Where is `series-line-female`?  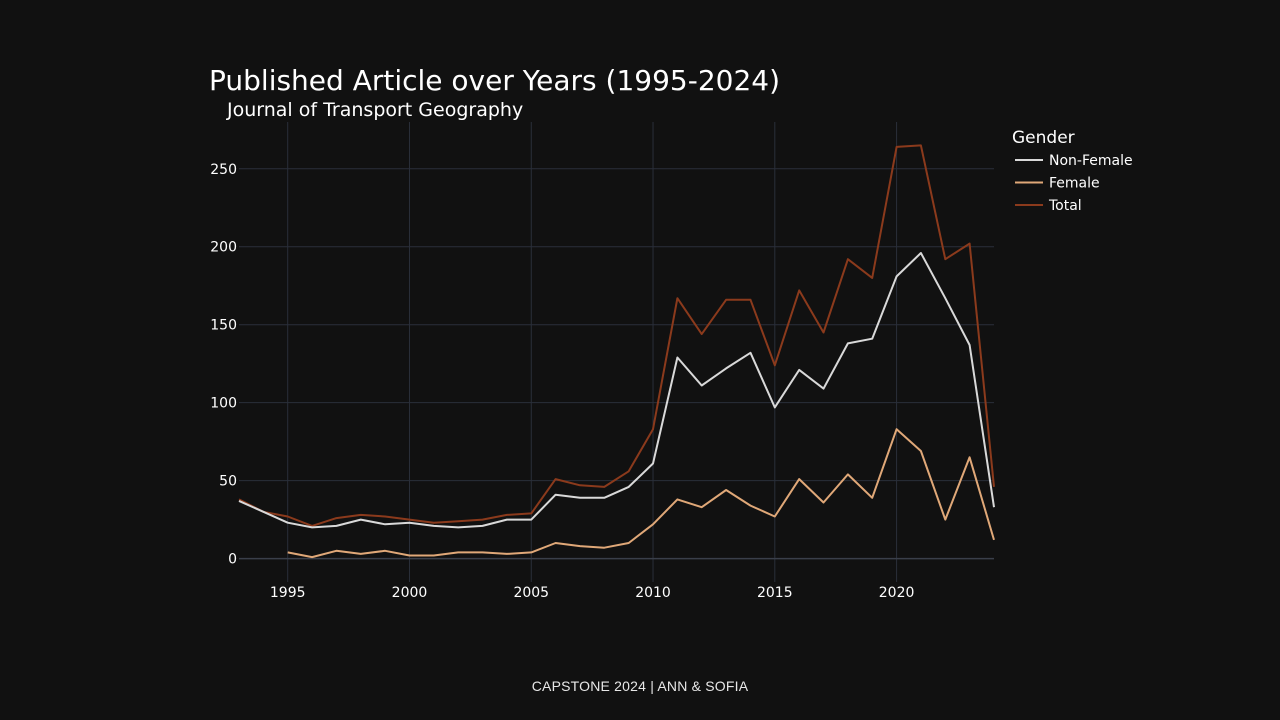
series-line-female is located at coordinates (641, 493).